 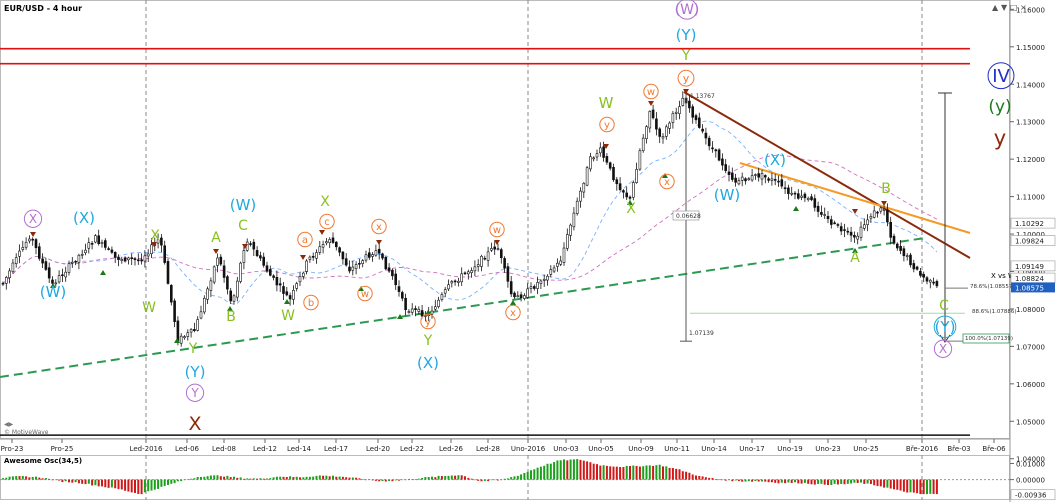 I want to click on wave-label: (W), so click(x=53, y=292).